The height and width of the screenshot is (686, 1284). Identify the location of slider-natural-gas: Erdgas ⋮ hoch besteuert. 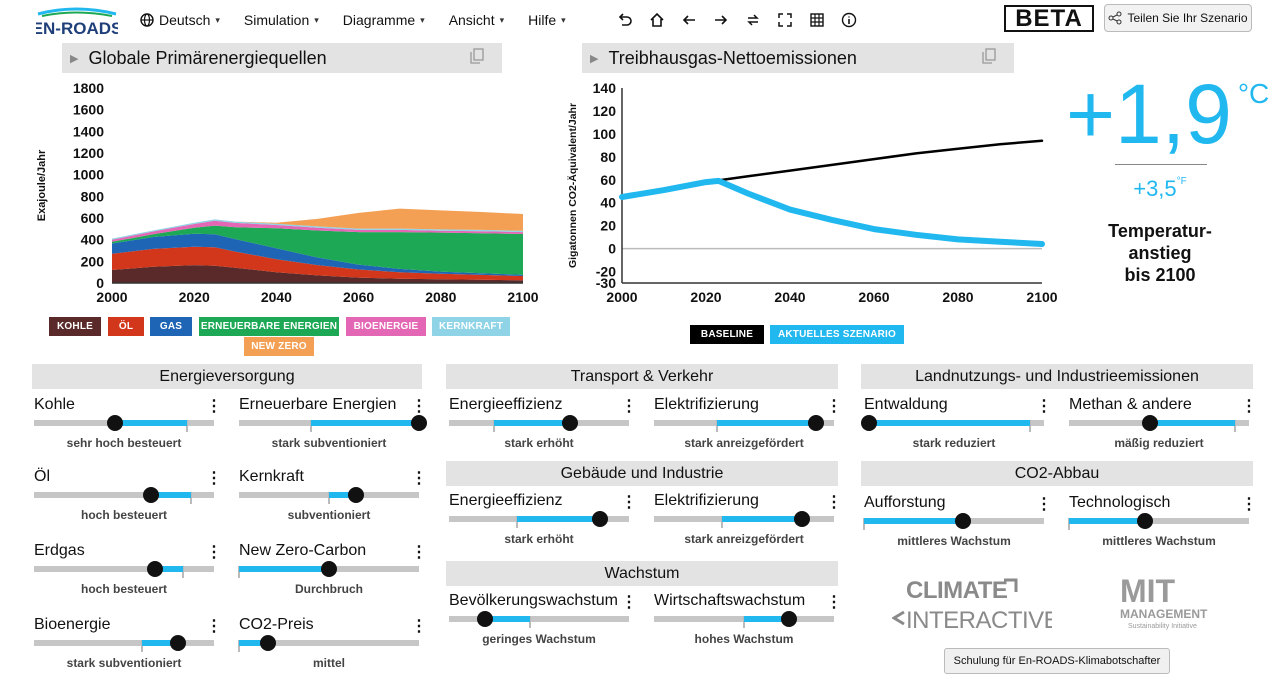
(129, 577).